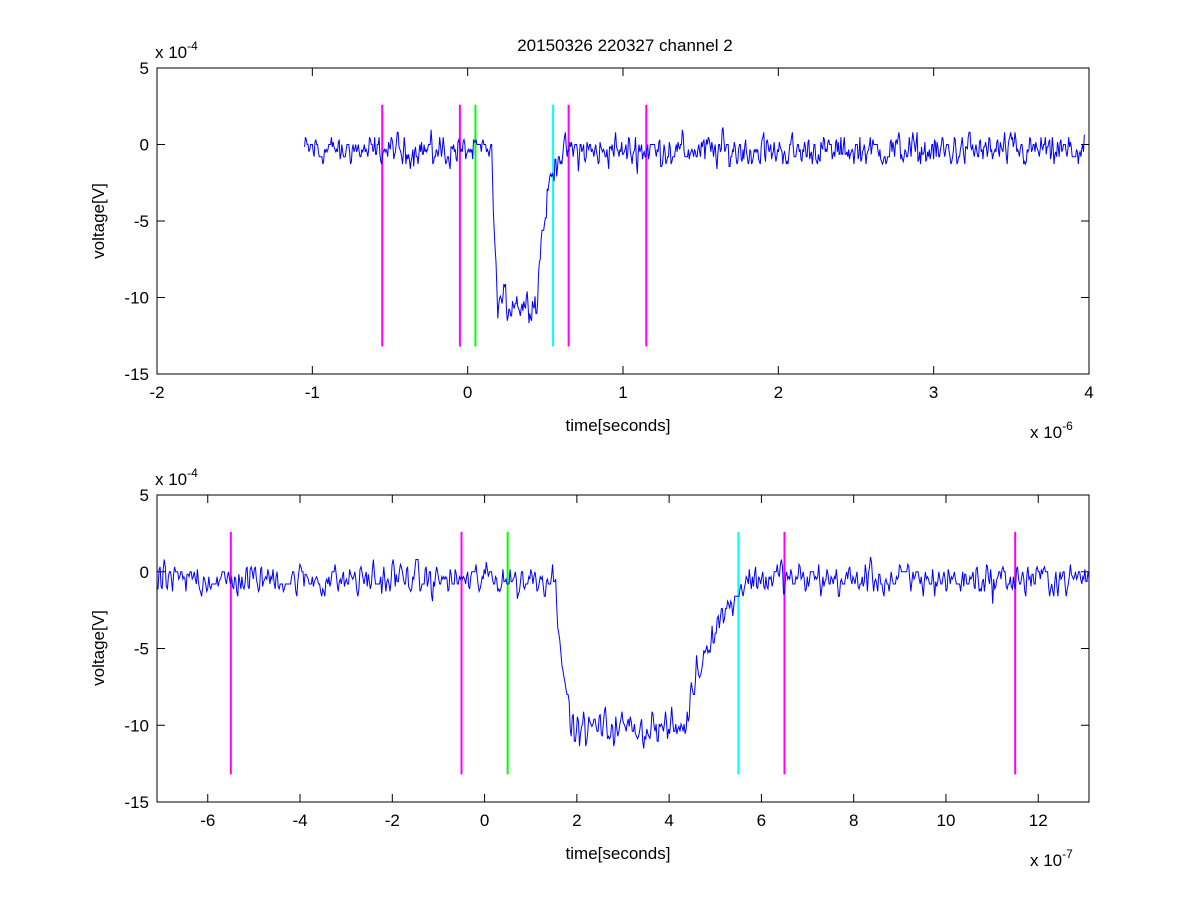  I want to click on x-tick-label: -4, so click(299, 820).